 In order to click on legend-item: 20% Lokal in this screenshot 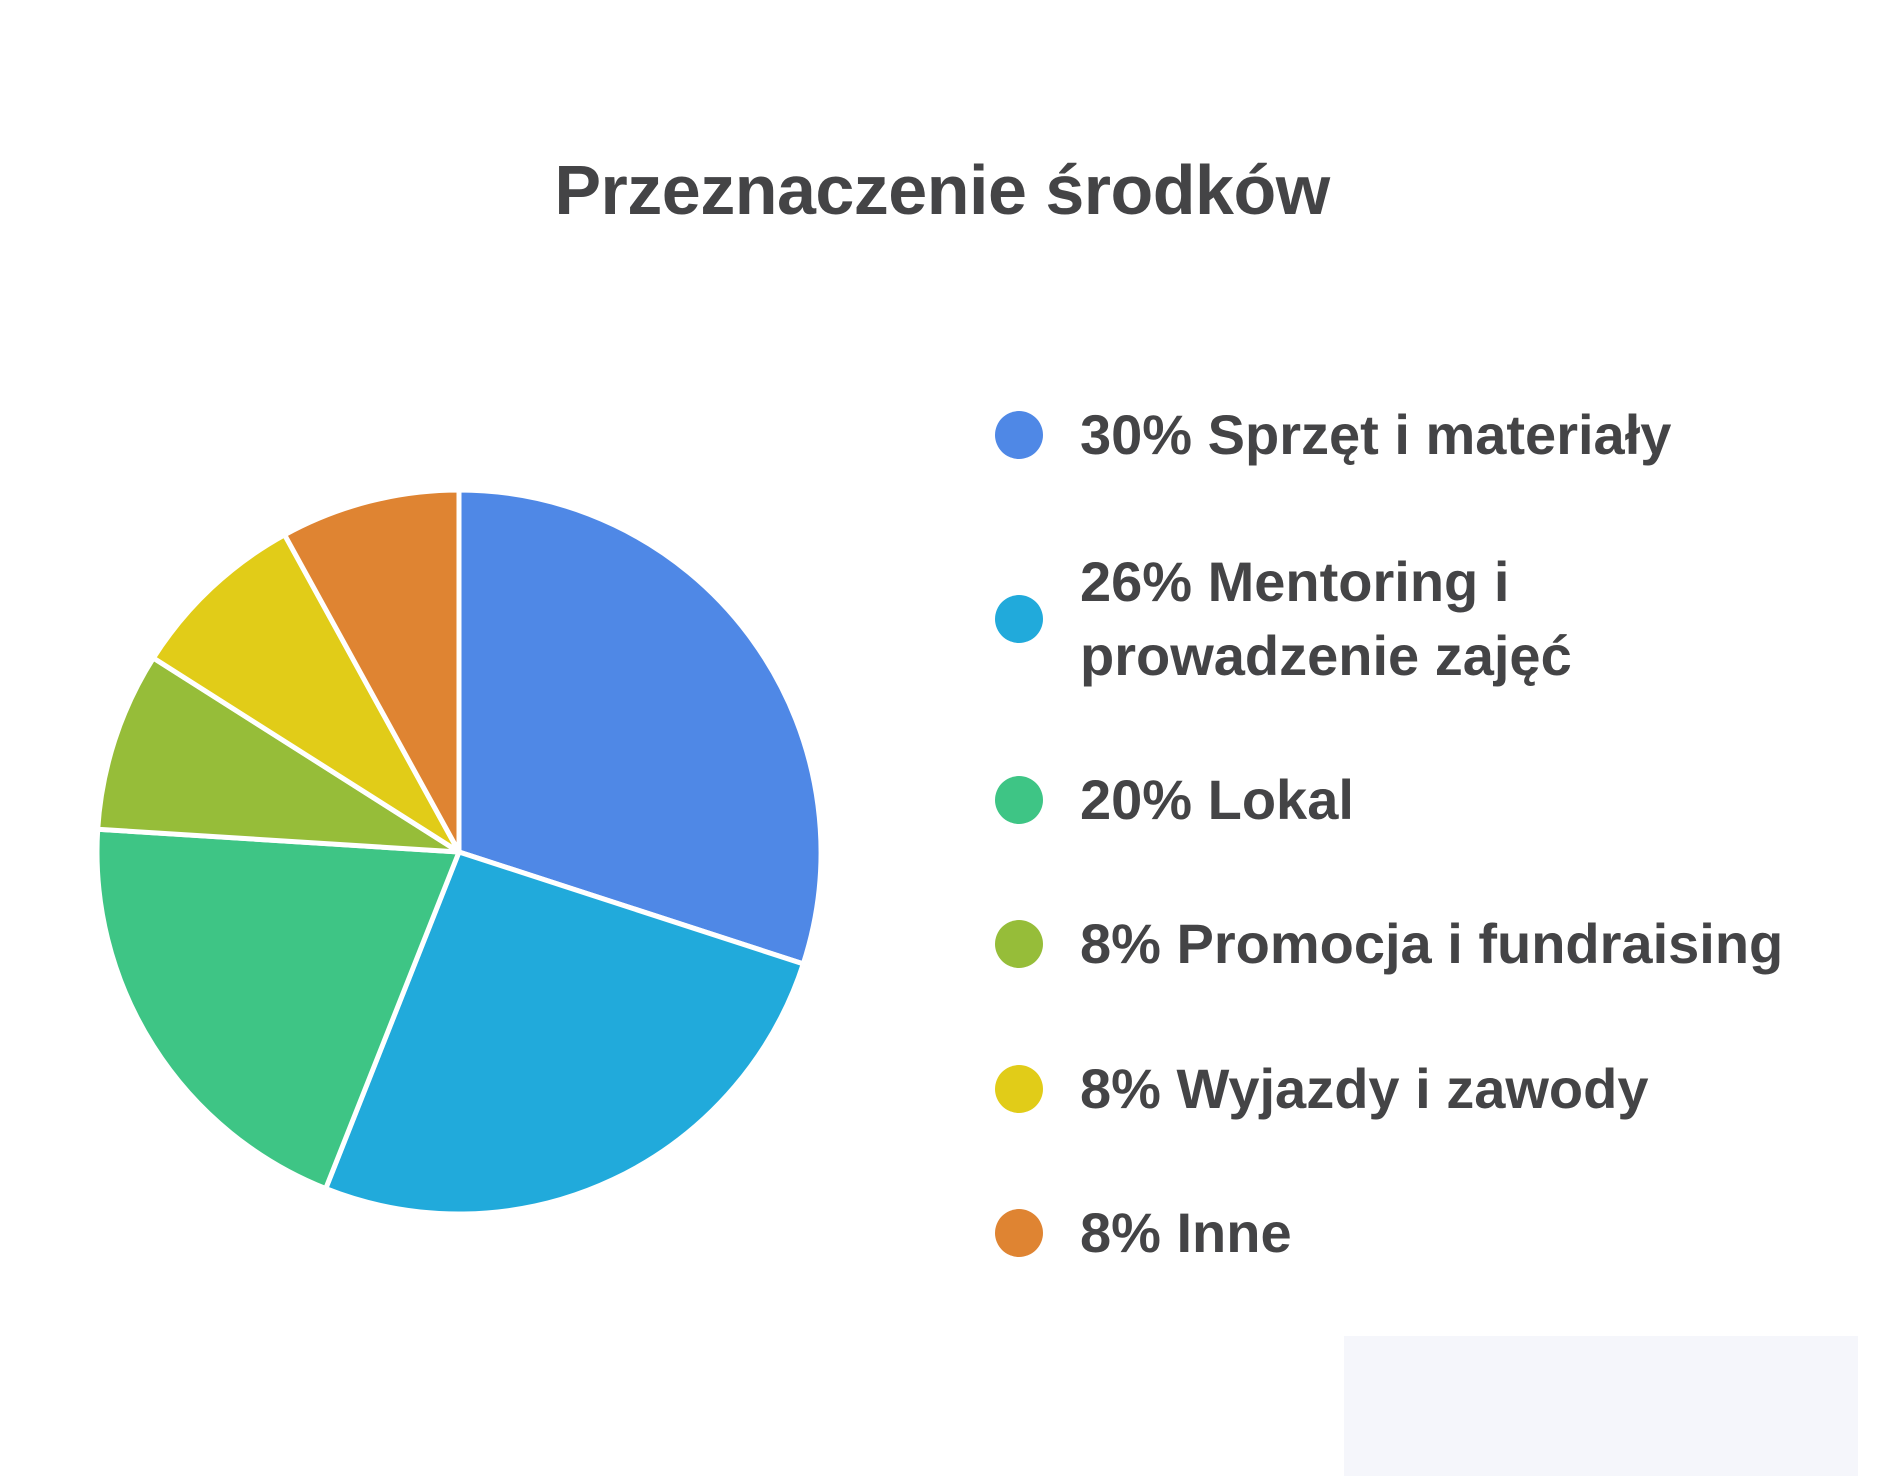, I will do `click(1435, 800)`.